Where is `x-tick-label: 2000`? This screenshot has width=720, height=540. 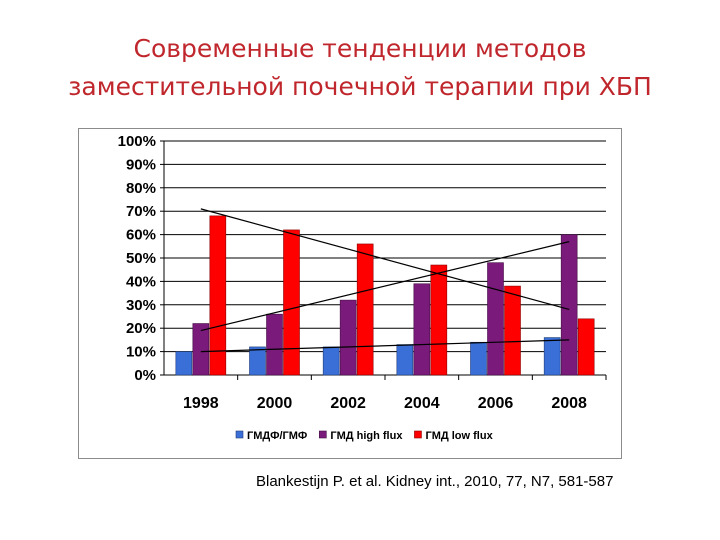
x-tick-label: 2000 is located at coordinates (275, 403).